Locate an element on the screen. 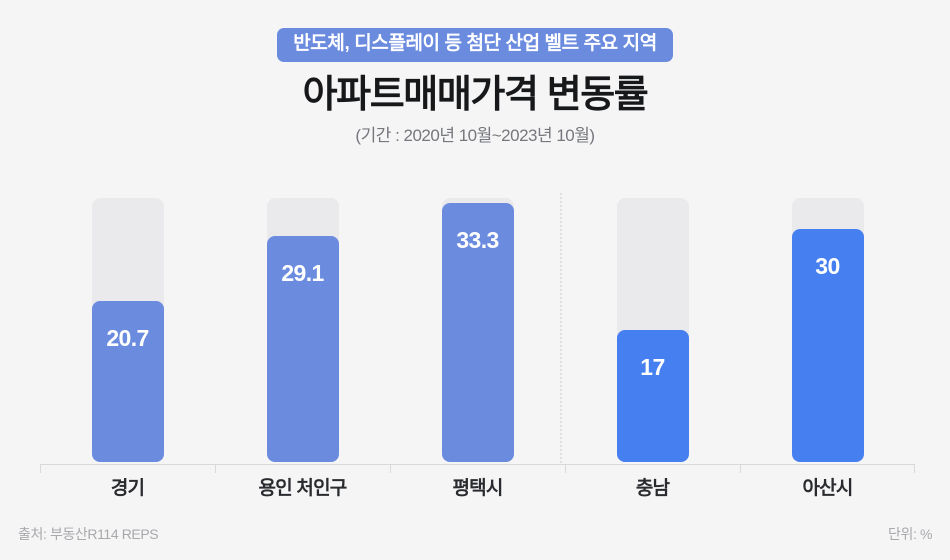 The height and width of the screenshot is (560, 950). bar-group: 29.1 is located at coordinates (302, 326).